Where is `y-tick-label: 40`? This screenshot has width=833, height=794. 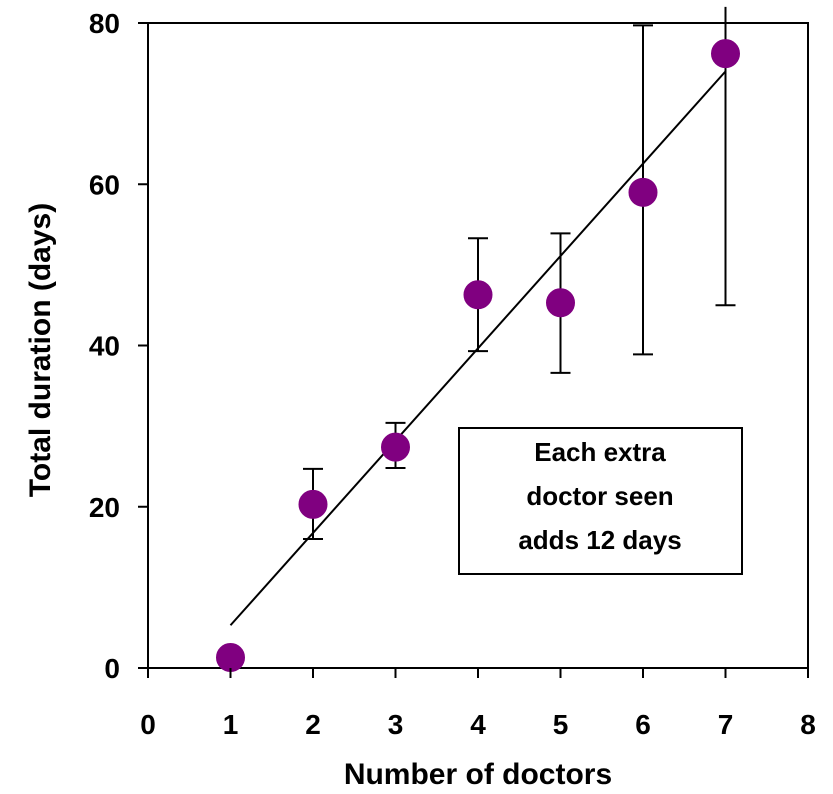
y-tick-label: 40 is located at coordinates (104, 346).